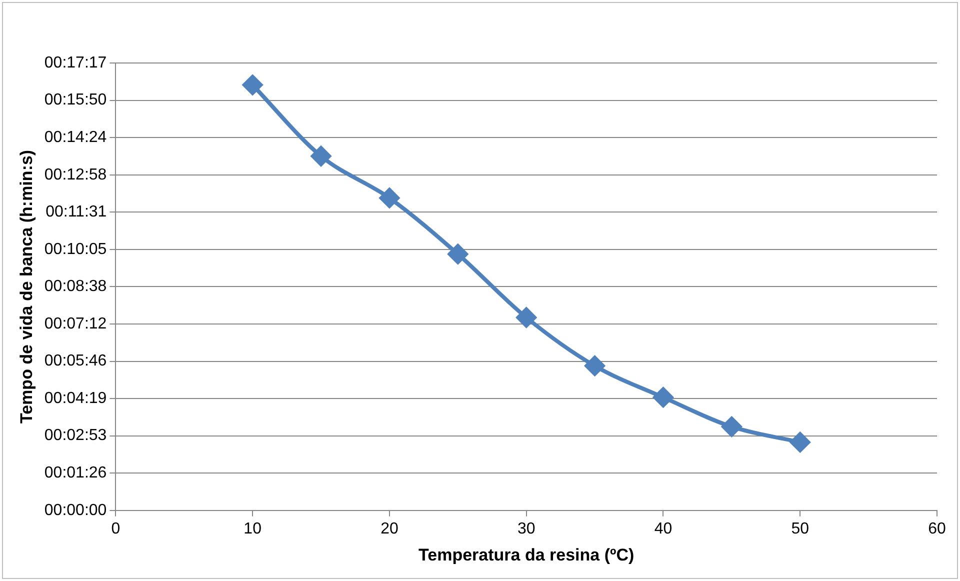  Describe the element at coordinates (526, 529) in the screenshot. I see `x-tick-label: 30` at that location.